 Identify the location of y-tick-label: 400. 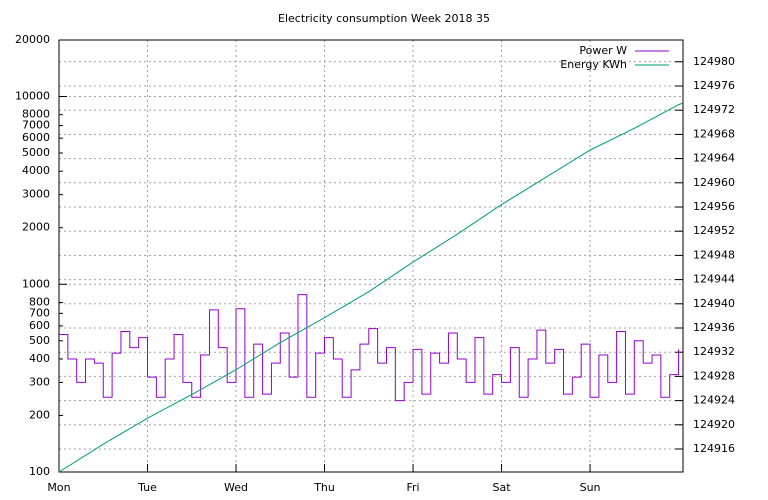
(39, 358).